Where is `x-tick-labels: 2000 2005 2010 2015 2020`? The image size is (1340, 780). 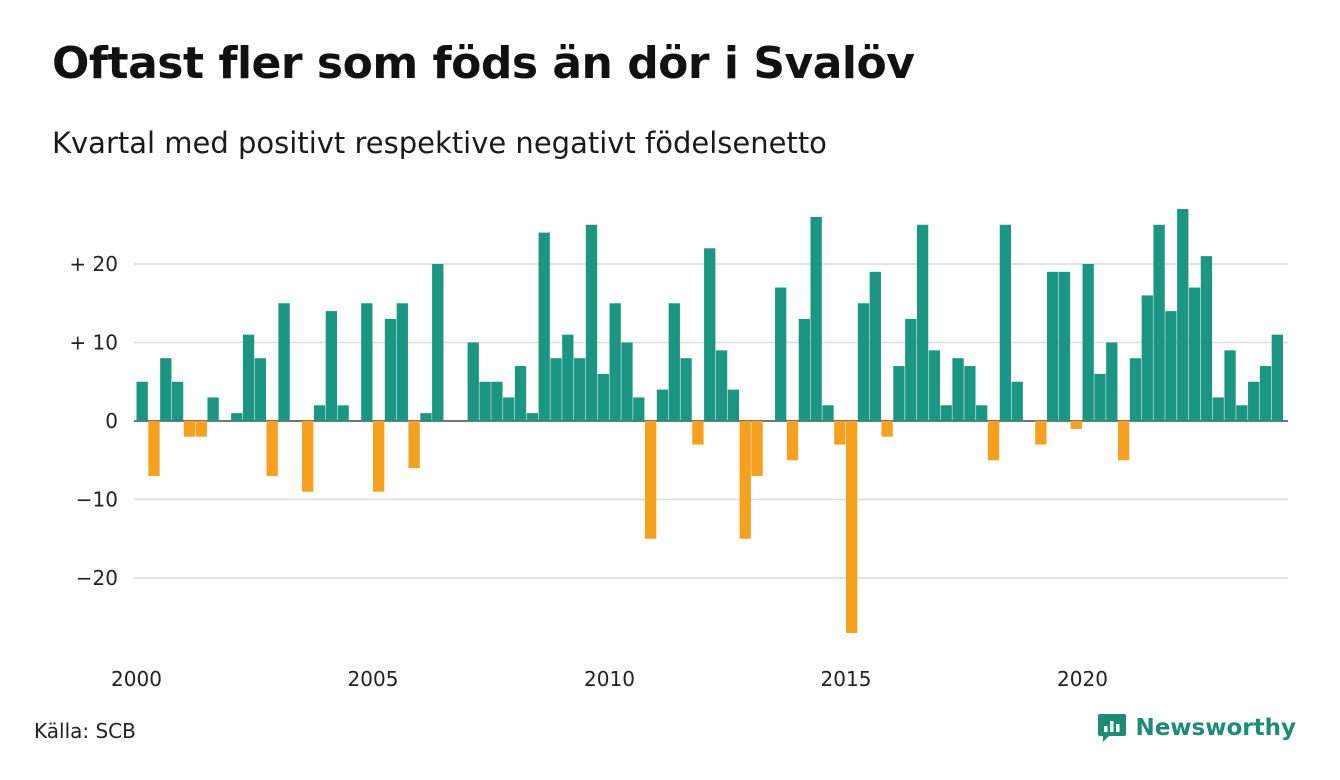
x-tick-labels: 2000 2005 2010 2015 2020 is located at coordinates (609, 679).